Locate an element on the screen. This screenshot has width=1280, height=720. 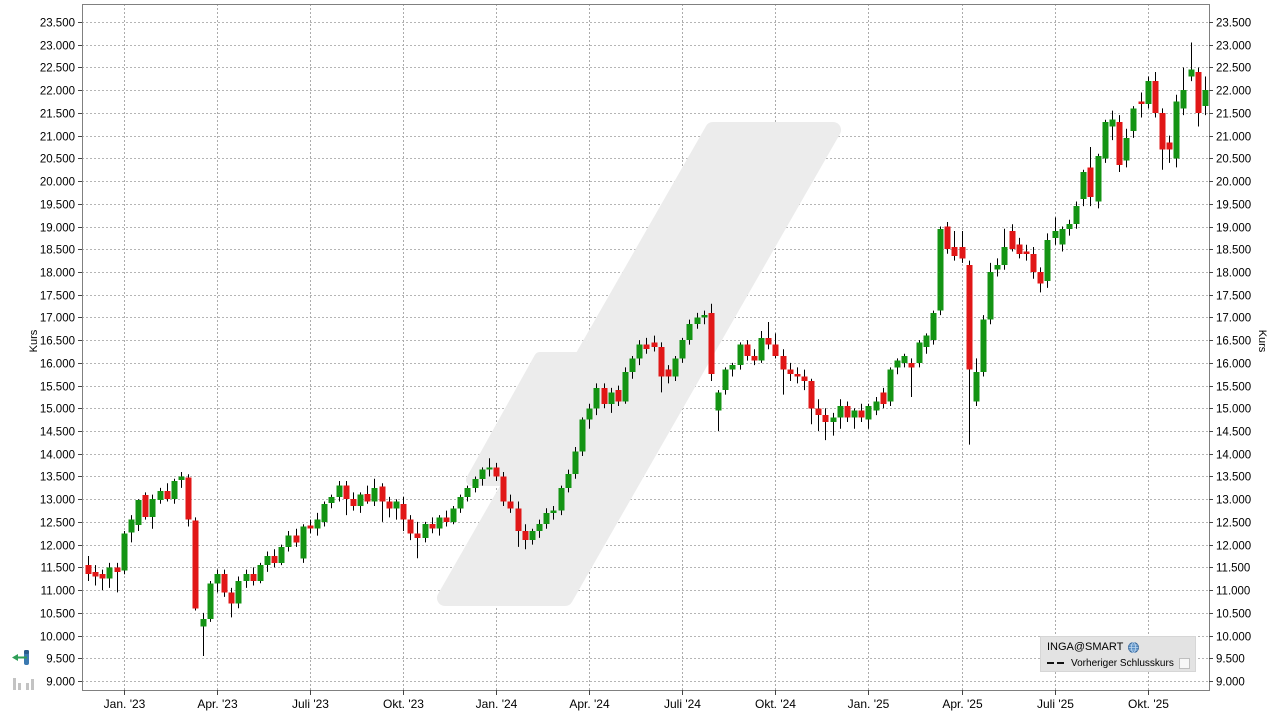
x-axis-tick-label: Juli '25 is located at coordinates (1055, 704).